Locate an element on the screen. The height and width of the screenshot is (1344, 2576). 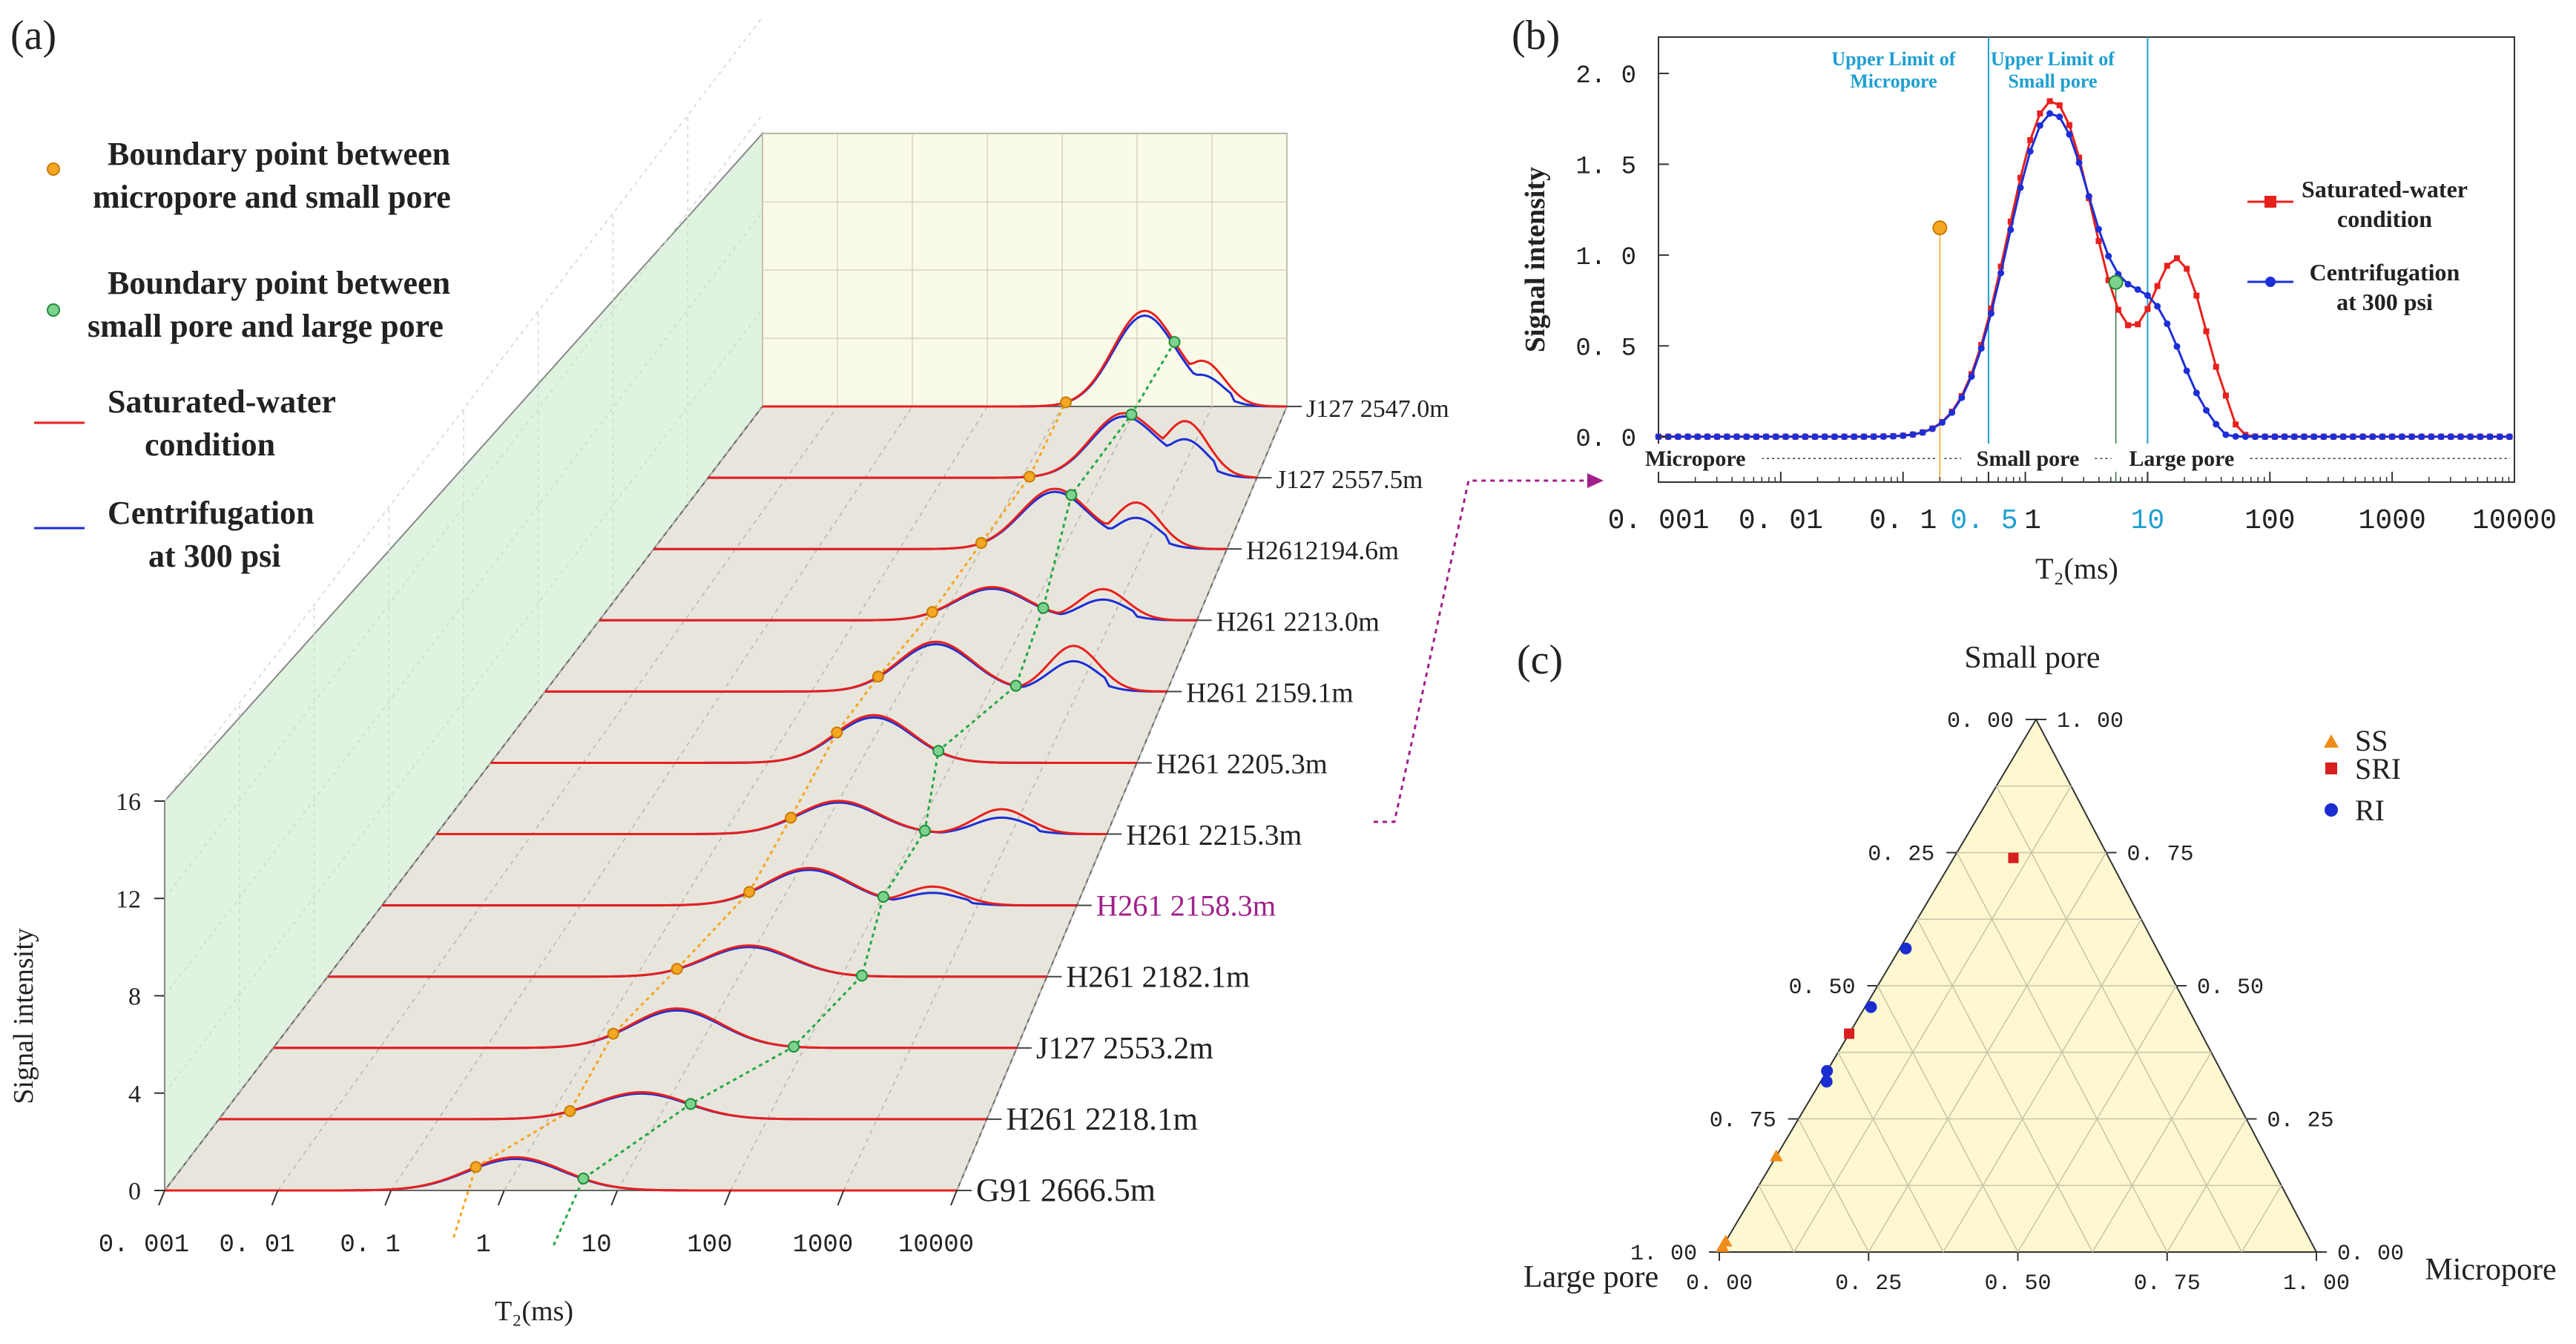
y-tick-label-a: 0 is located at coordinates (135, 1192).